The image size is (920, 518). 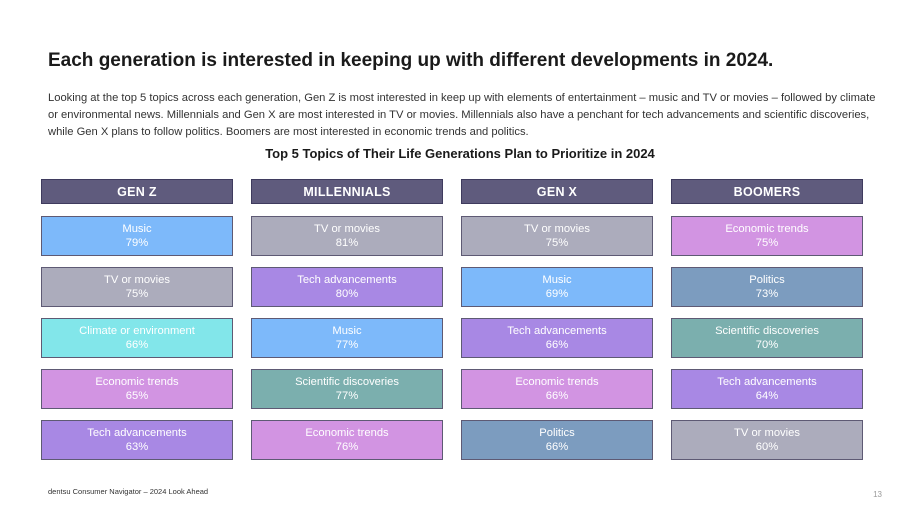 What do you see at coordinates (347, 338) in the screenshot?
I see `topic-cell: Music 77%` at bounding box center [347, 338].